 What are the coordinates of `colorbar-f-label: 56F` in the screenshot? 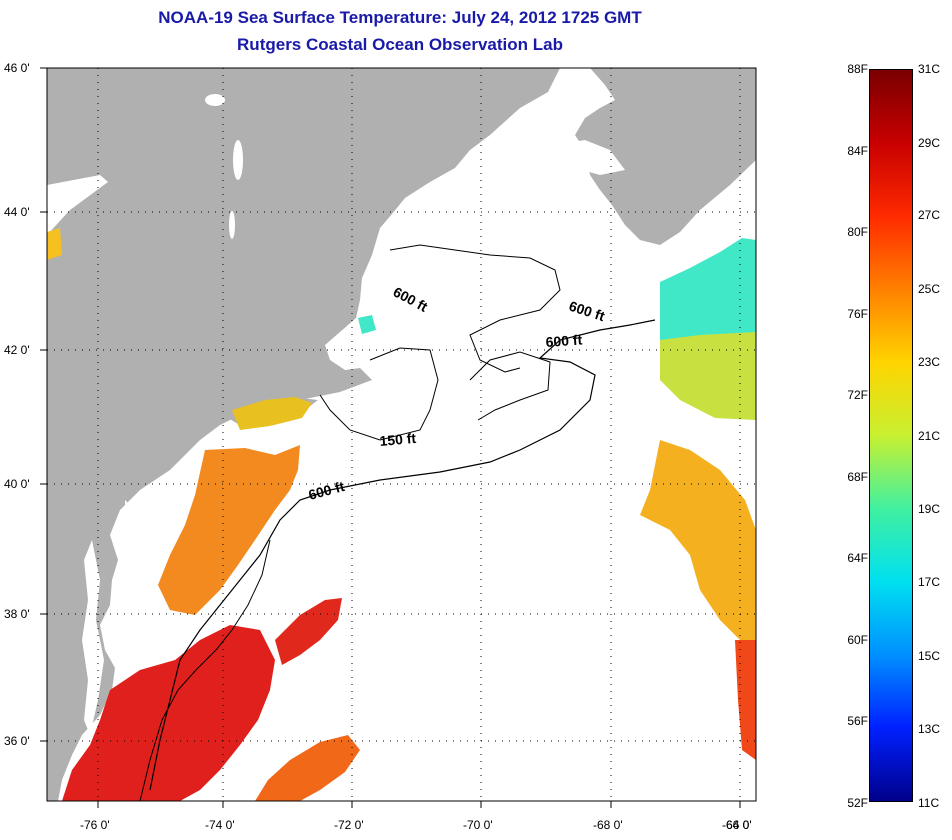 It's located at (857, 721).